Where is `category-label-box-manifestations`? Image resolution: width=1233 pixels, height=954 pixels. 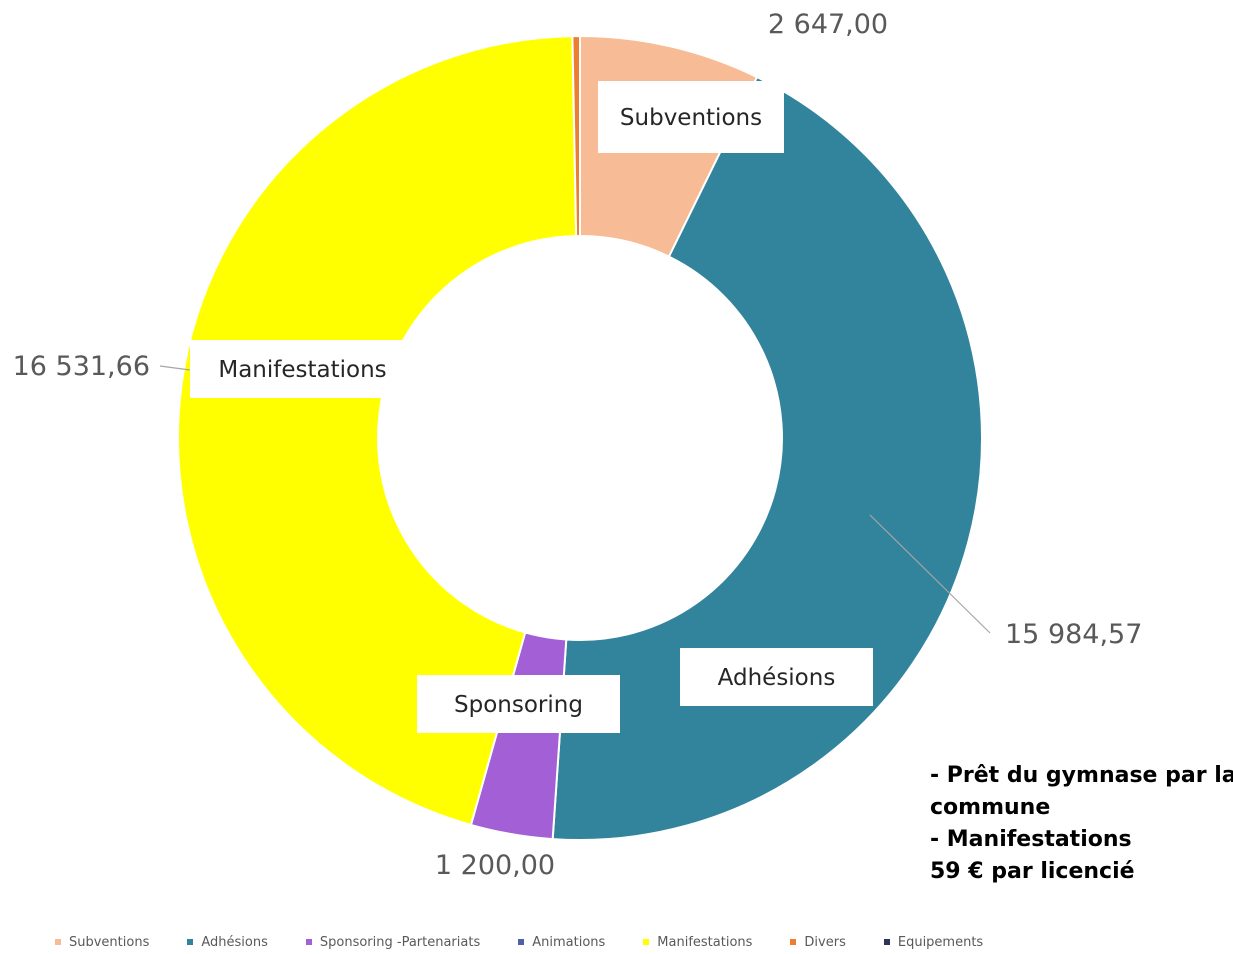
category-label-box-manifestations is located at coordinates (302, 369).